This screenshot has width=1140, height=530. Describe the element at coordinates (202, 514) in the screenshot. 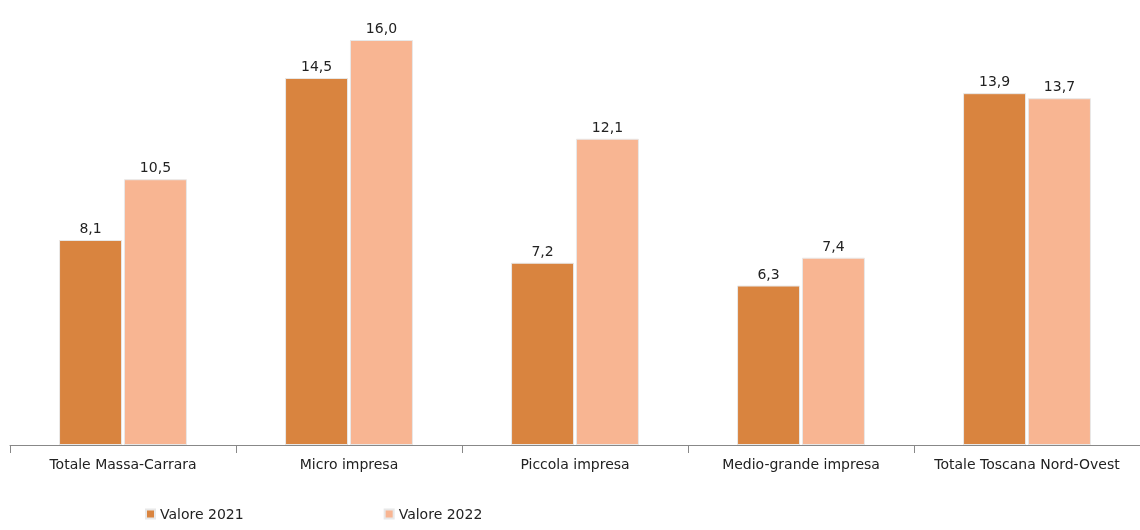

I see `legend-label: Valore 2021` at that location.